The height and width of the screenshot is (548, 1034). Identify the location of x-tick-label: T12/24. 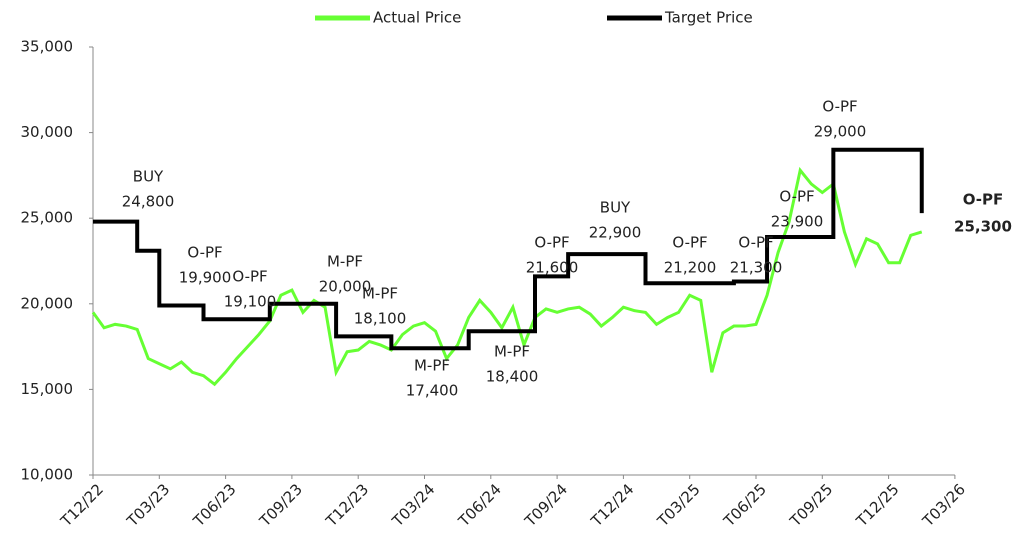
(612, 505).